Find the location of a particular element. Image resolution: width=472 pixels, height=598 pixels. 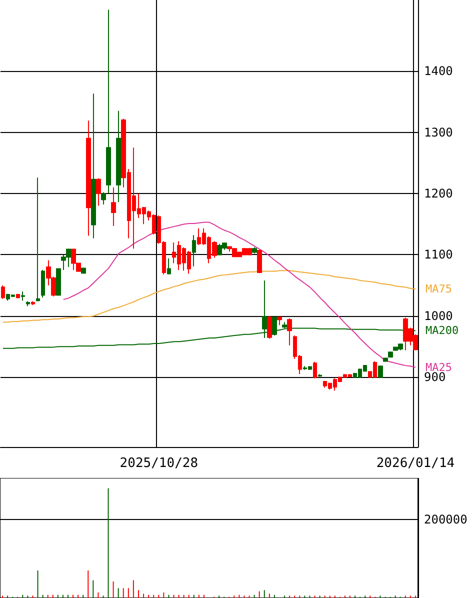

y-tick-label: 1000 is located at coordinates (438, 315).